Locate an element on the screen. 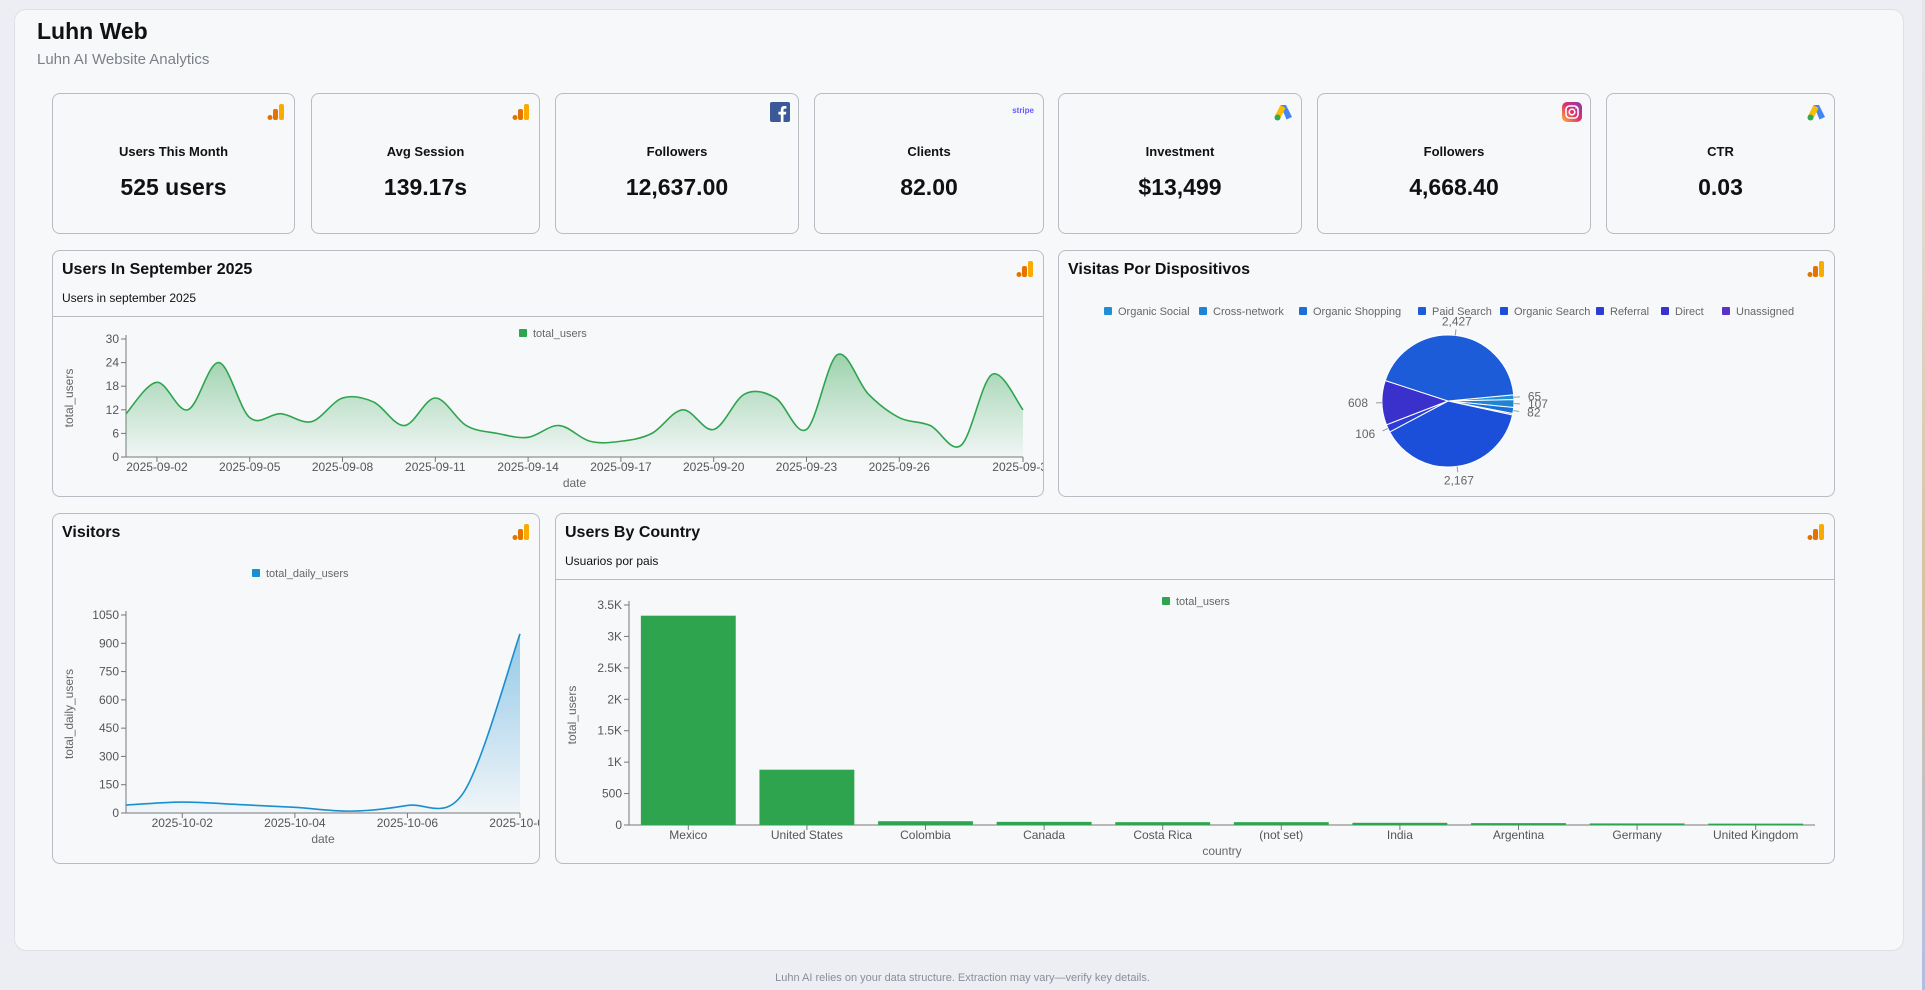 The height and width of the screenshot is (990, 1925). pie-slice is located at coordinates (1451, 434).